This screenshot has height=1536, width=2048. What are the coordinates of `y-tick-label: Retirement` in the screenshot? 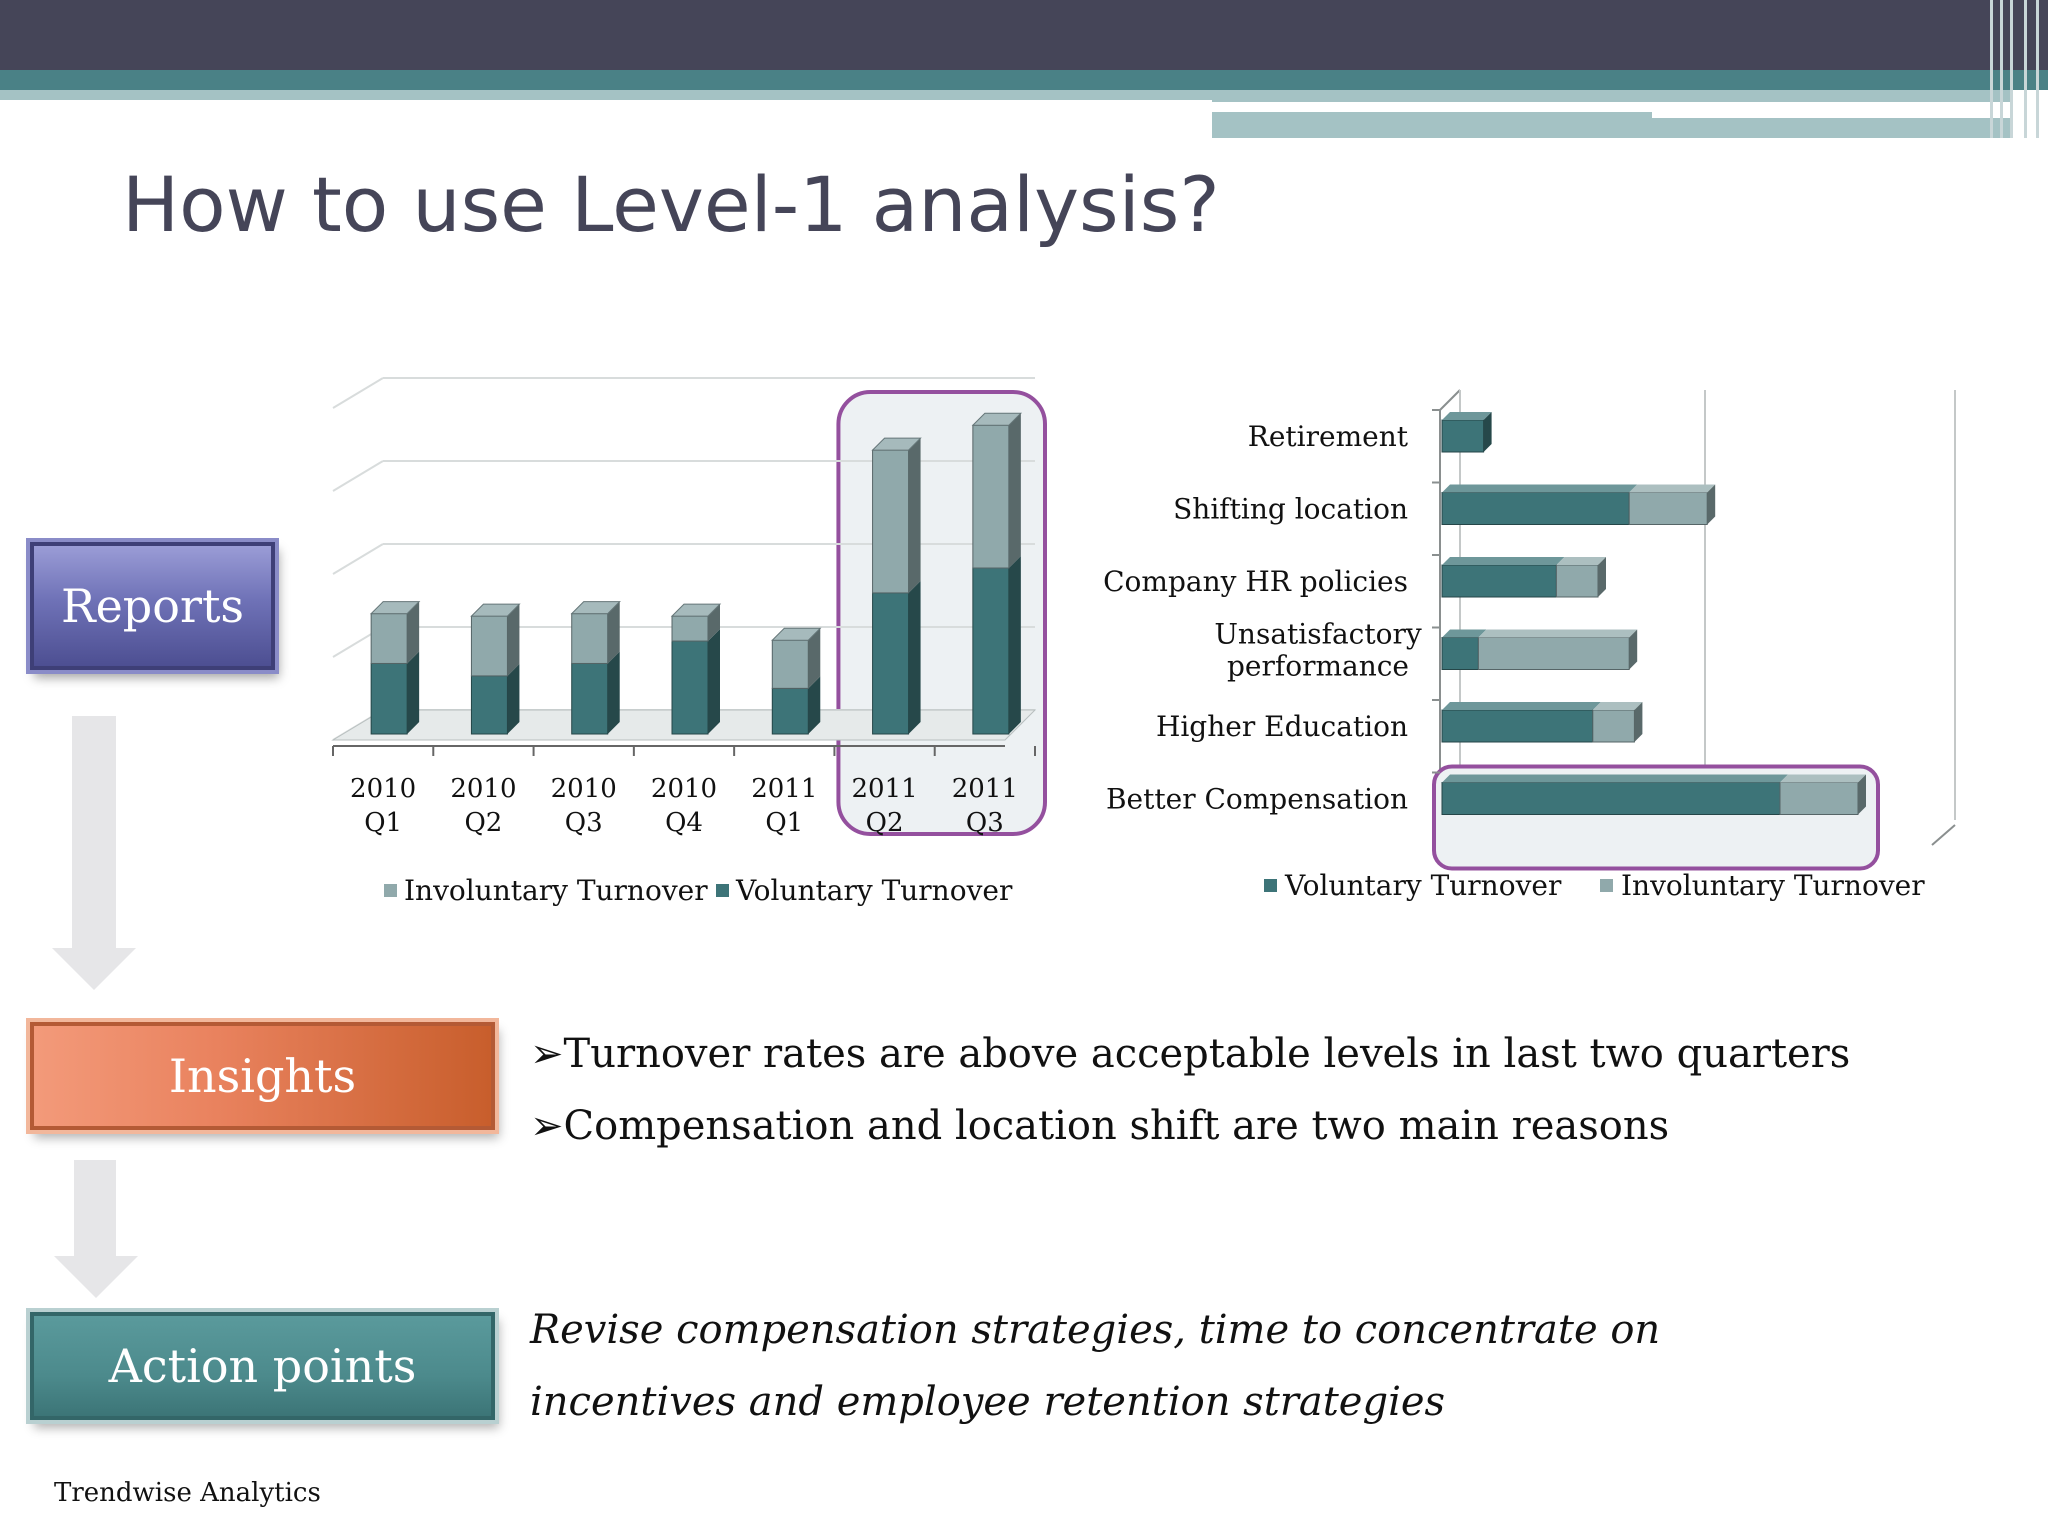 It's located at (1328, 436).